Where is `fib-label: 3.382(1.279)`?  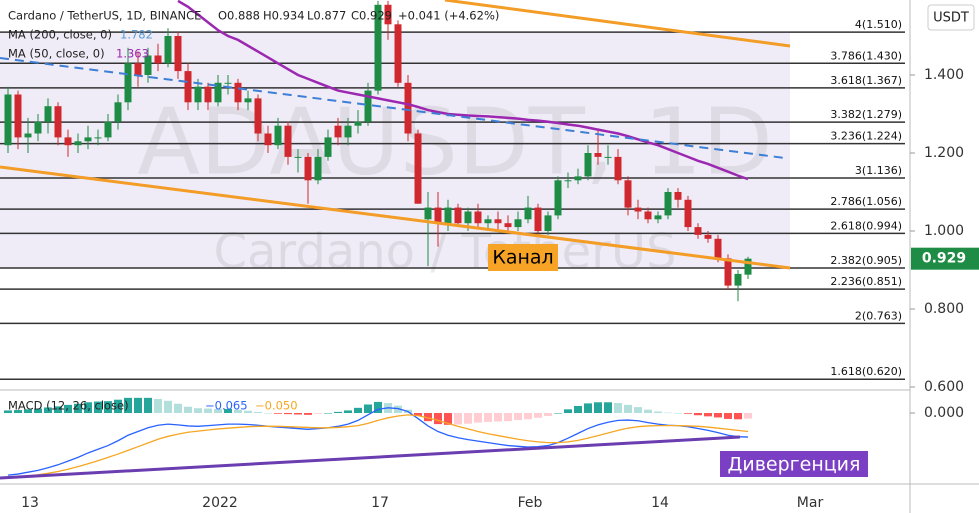 fib-label: 3.382(1.279) is located at coordinates (866, 114).